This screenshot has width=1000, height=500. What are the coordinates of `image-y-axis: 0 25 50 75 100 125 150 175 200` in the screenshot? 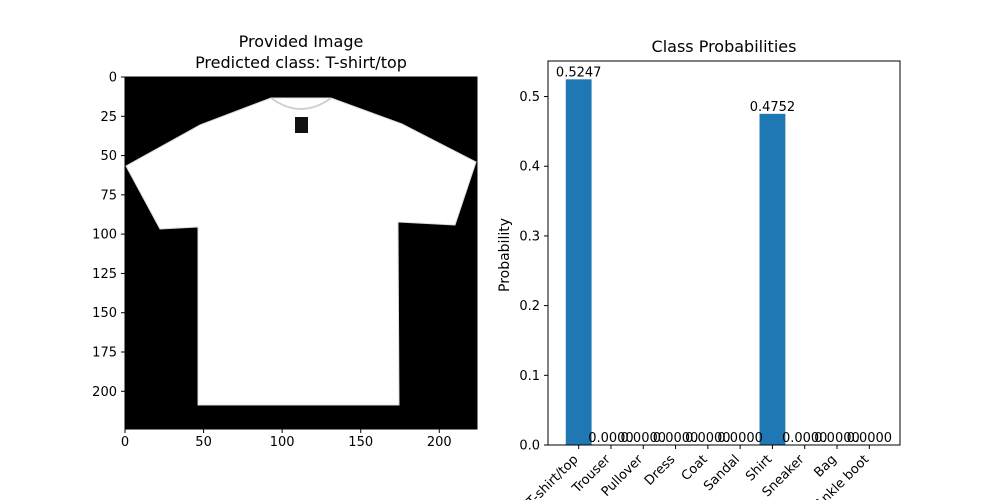 It's located at (108, 235).